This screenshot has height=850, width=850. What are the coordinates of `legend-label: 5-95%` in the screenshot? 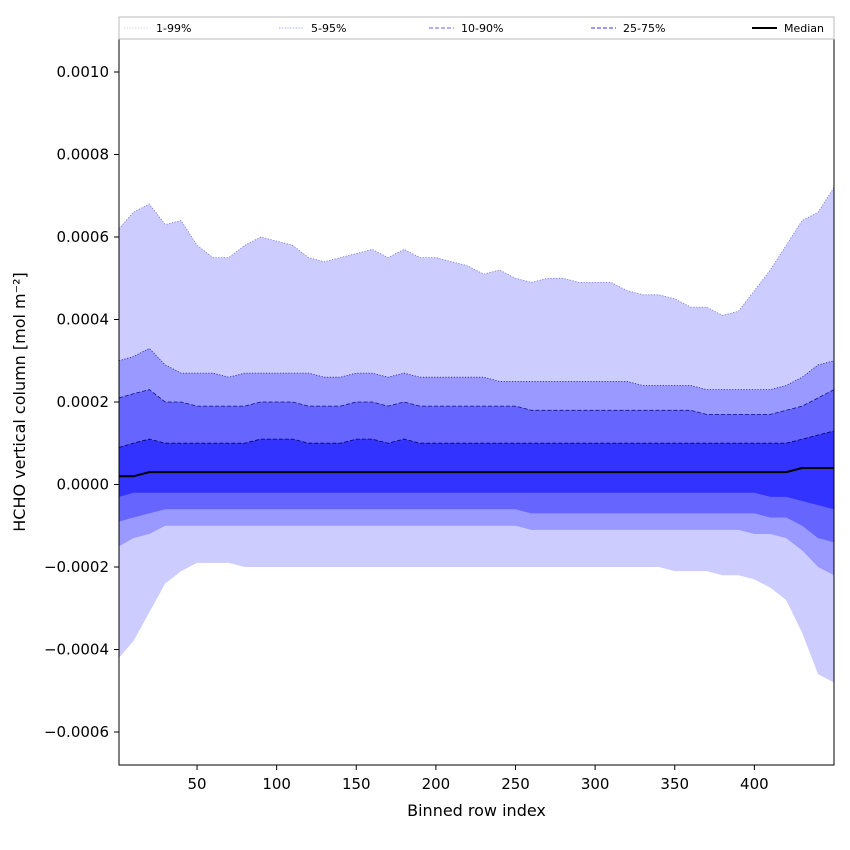 It's located at (328, 28).